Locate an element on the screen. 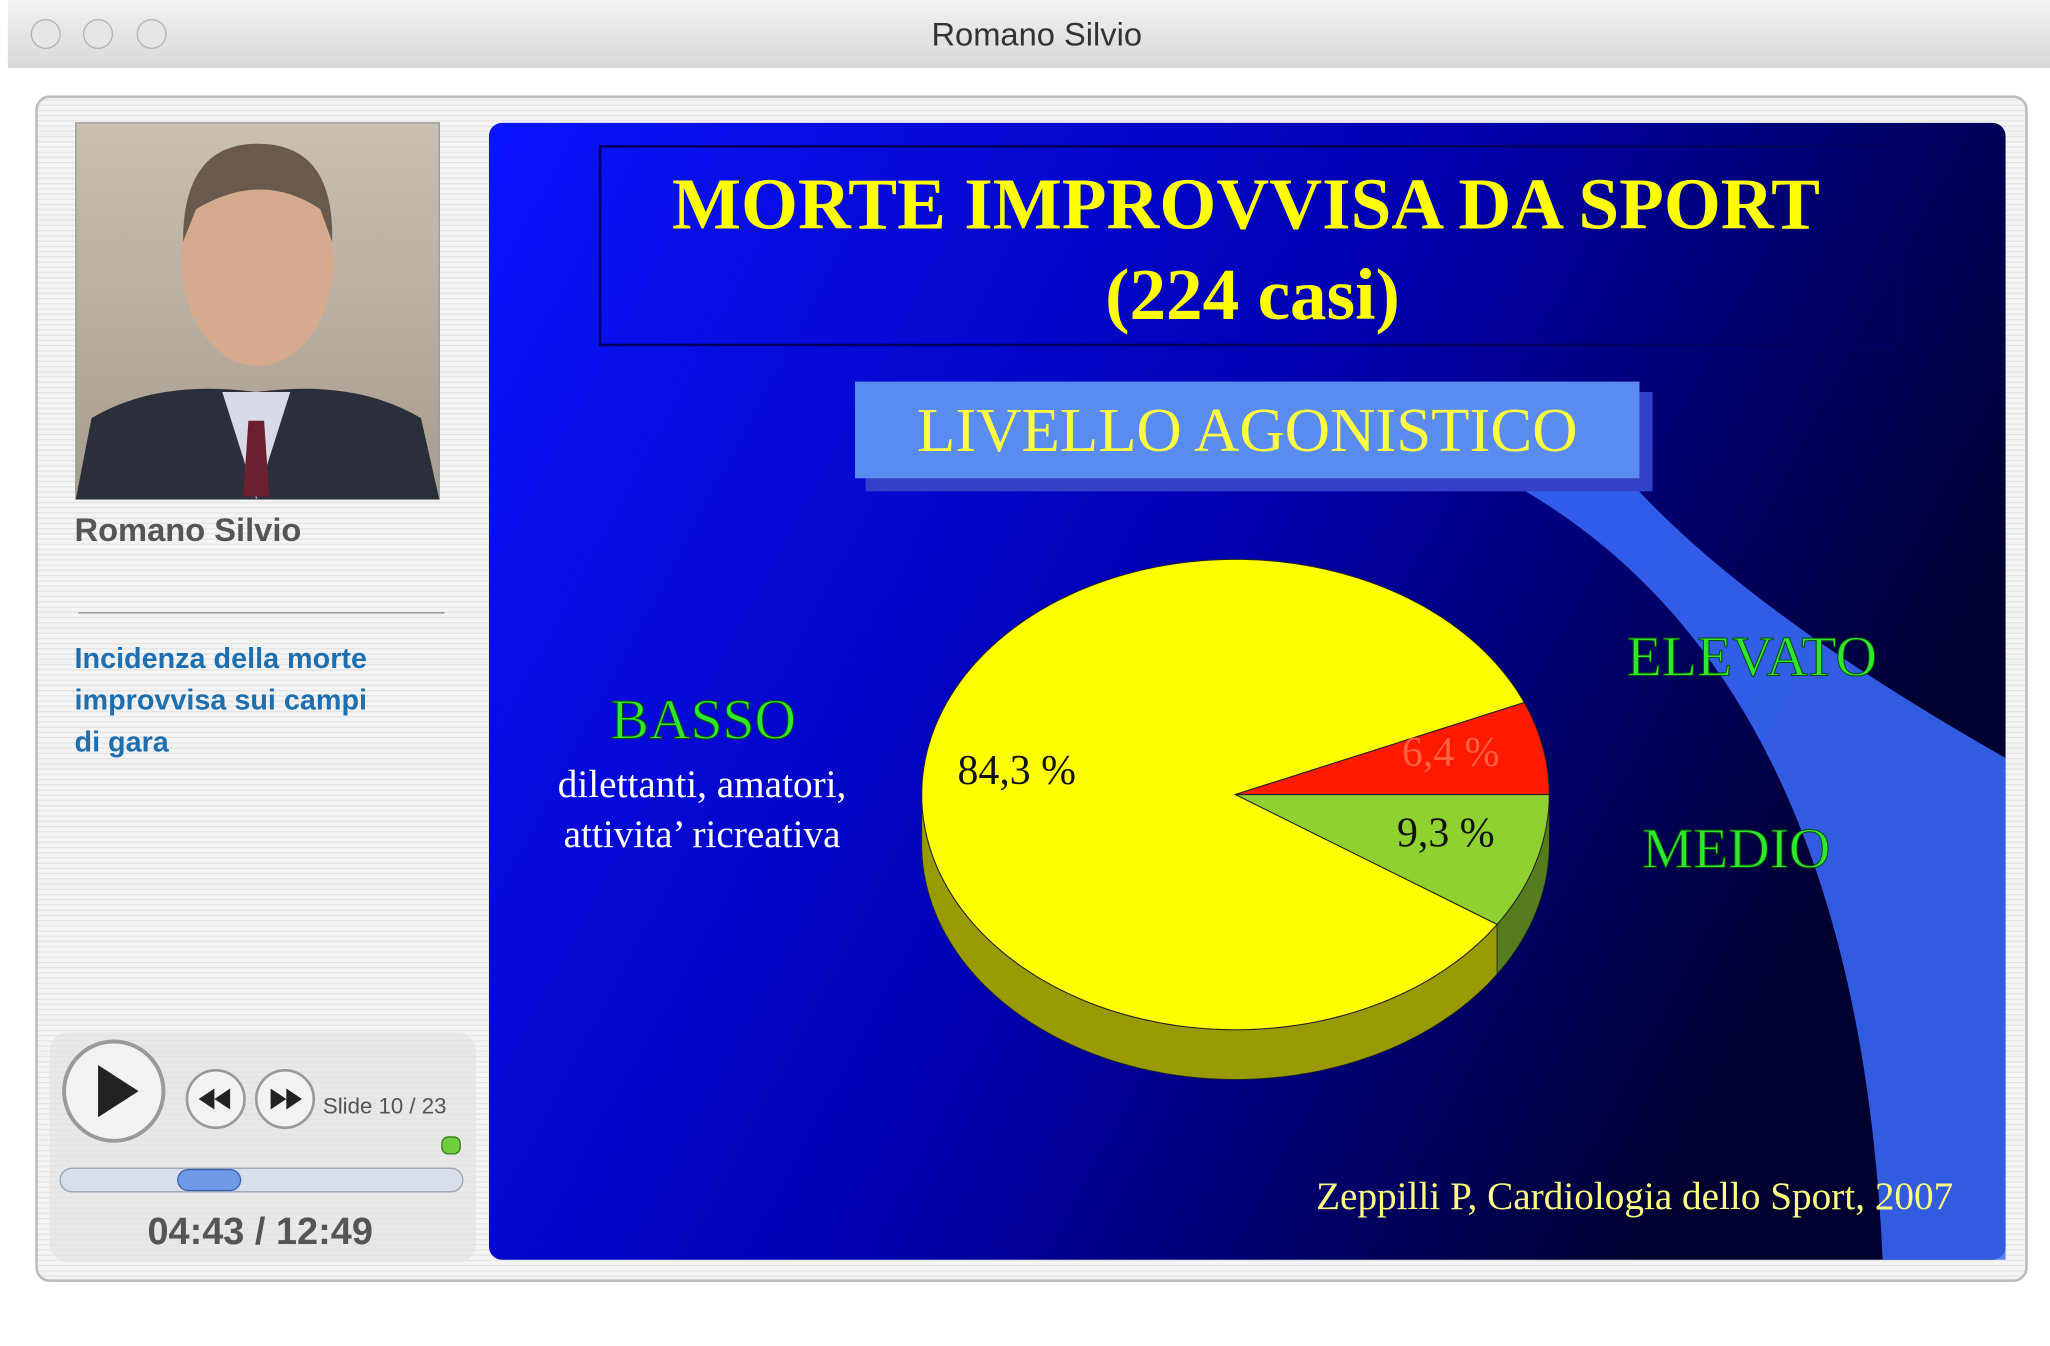 The height and width of the screenshot is (1346, 2050). status-light is located at coordinates (451, 1145).